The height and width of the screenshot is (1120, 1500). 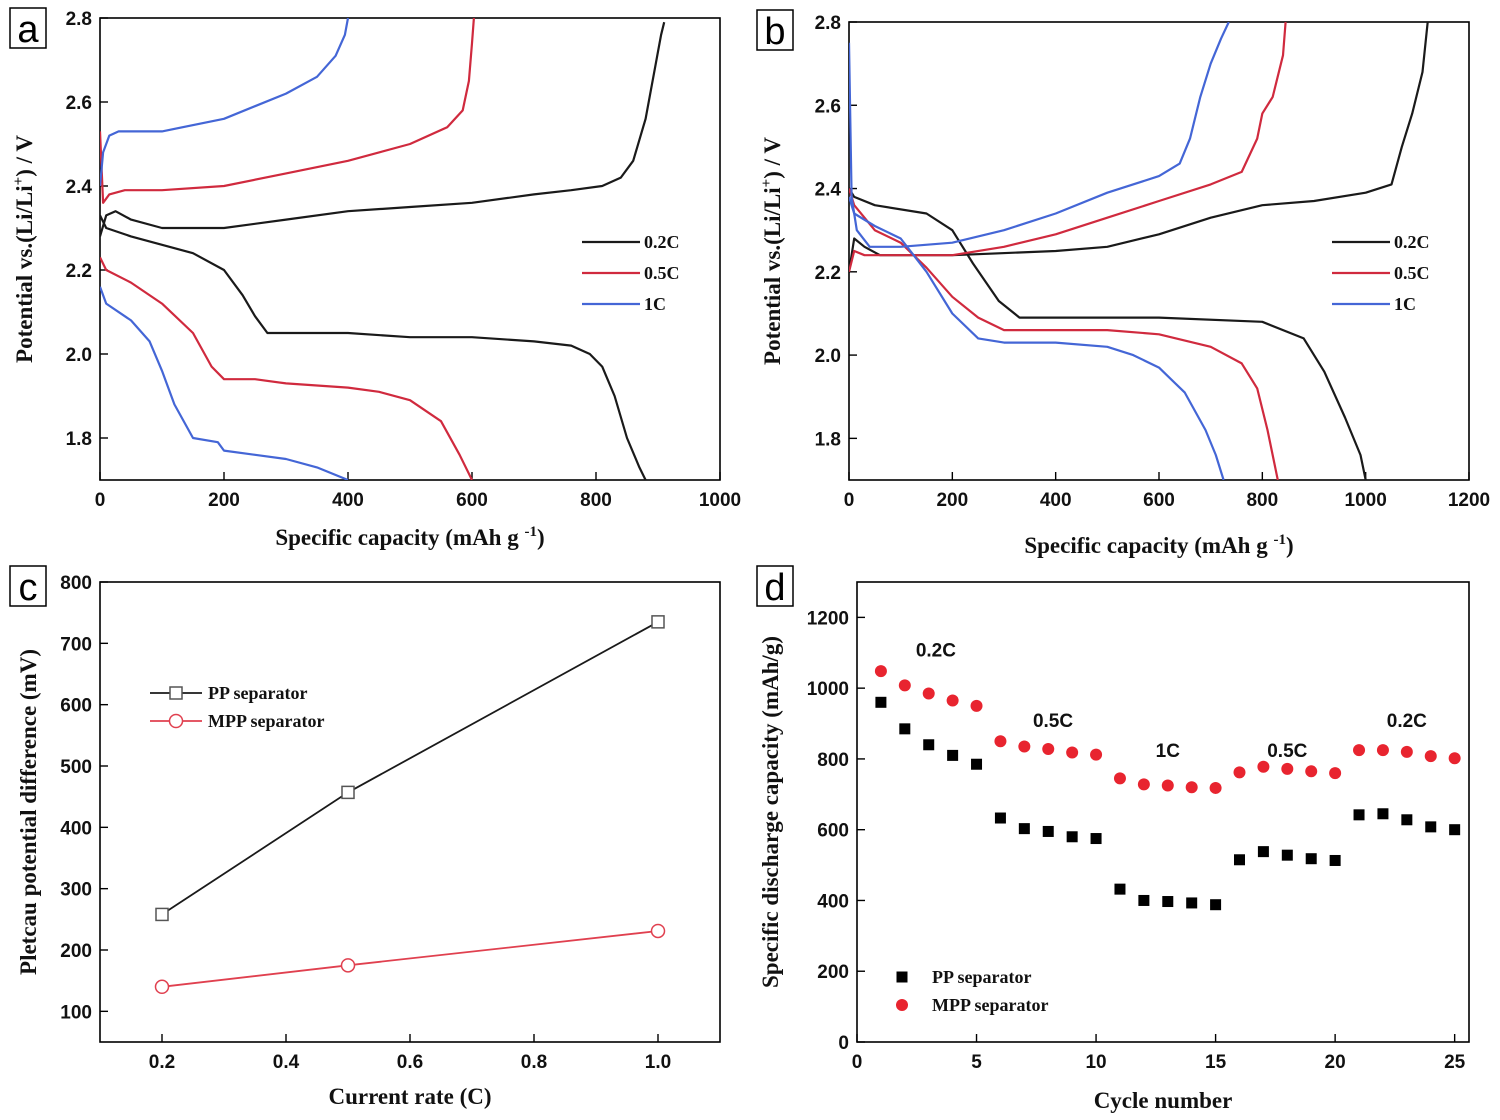 What do you see at coordinates (1159, 500) in the screenshot?
I see `panel-b-xtick-label: 600` at bounding box center [1159, 500].